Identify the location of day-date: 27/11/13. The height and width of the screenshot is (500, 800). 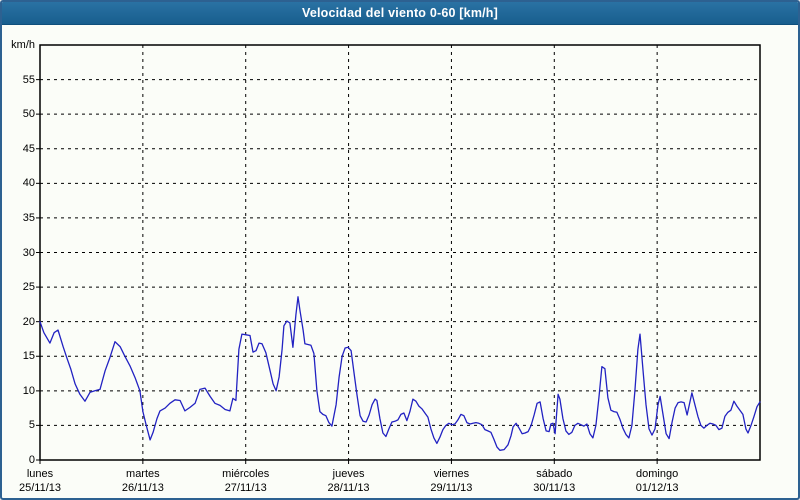
(245, 488).